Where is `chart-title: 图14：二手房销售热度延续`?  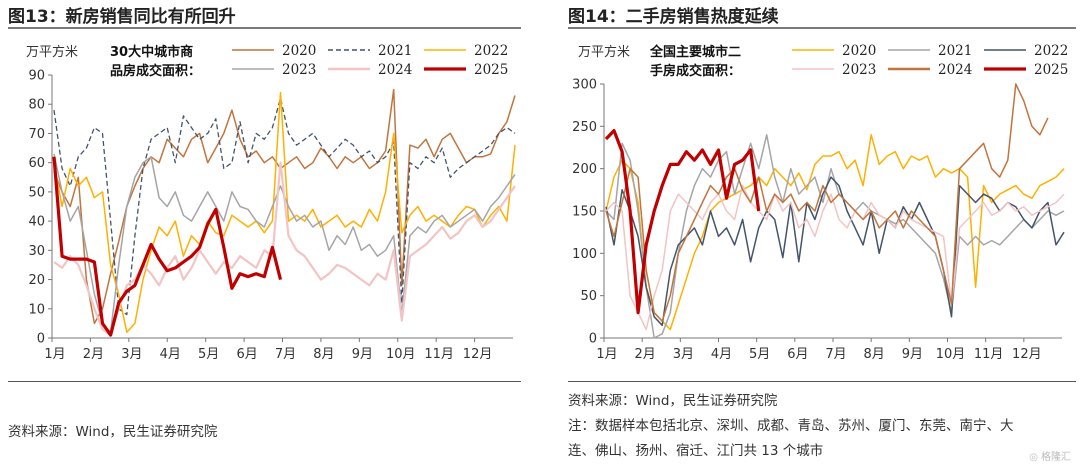
chart-title: 图14：二手房销售热度延续 is located at coordinates (673, 17).